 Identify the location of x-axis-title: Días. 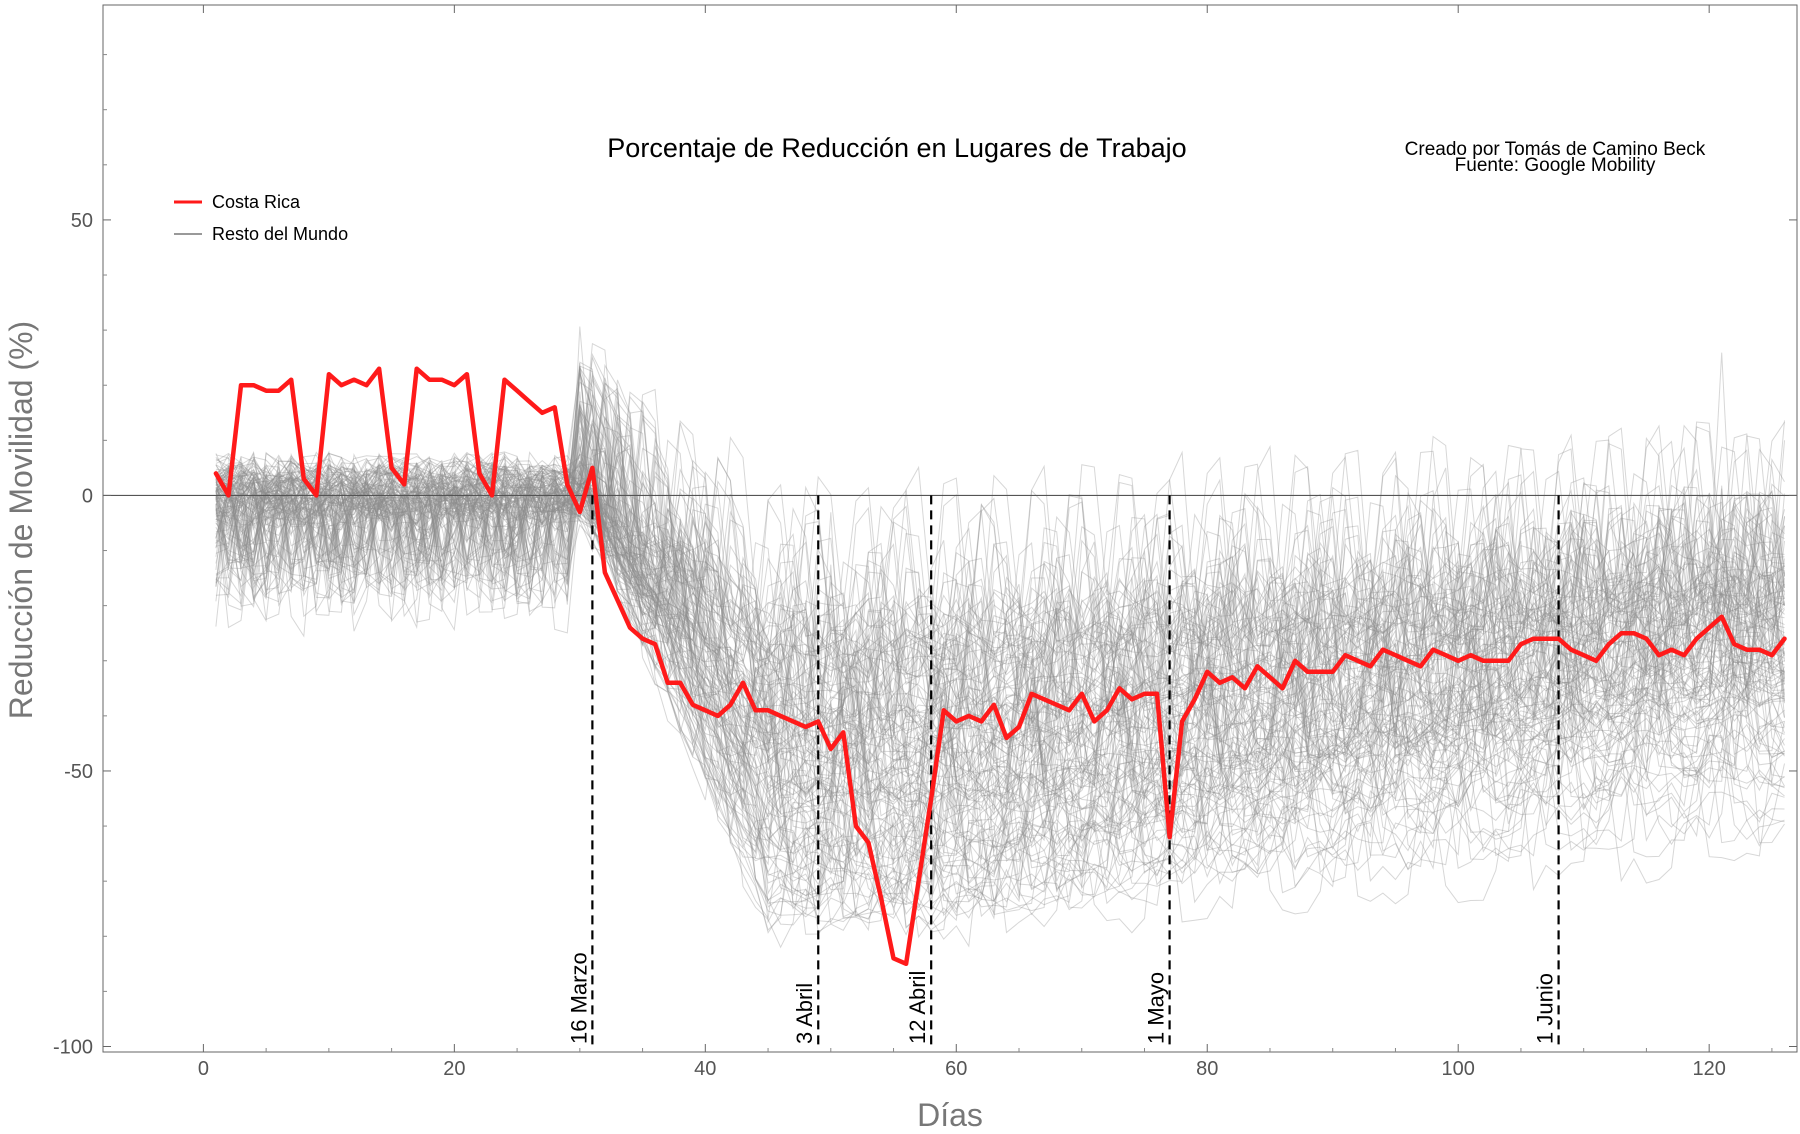
(950, 1115).